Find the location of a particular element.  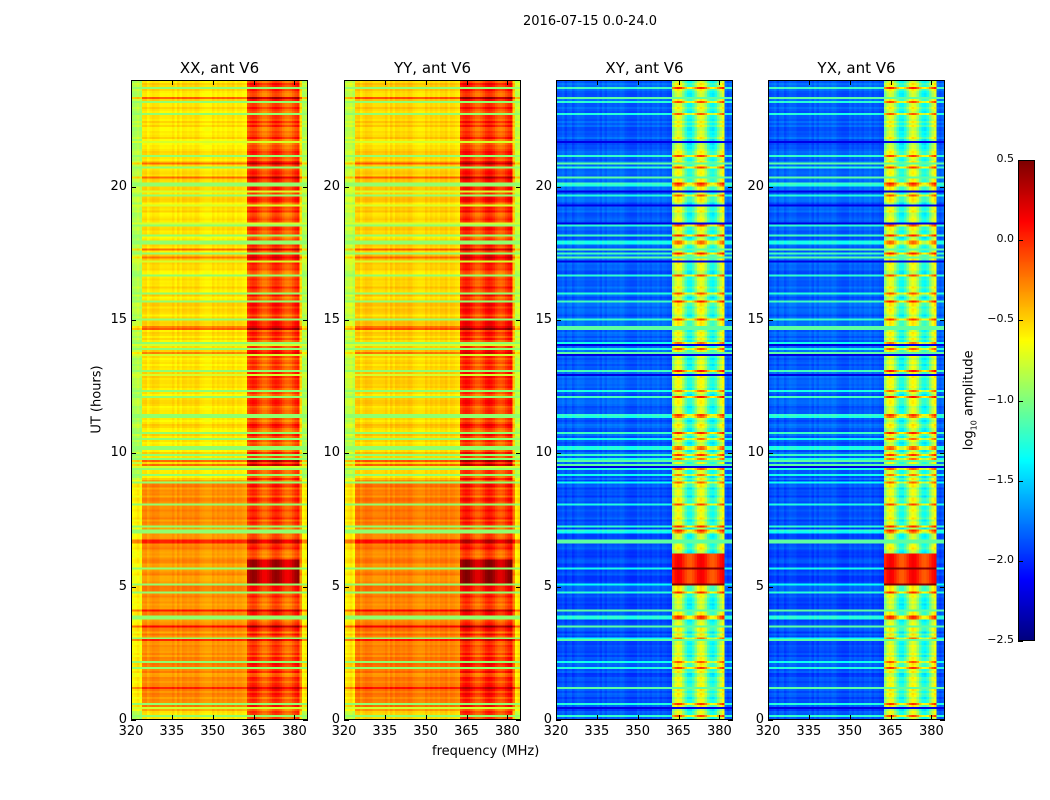

colorbar-tick-label: −1.5 is located at coordinates (1000, 479).